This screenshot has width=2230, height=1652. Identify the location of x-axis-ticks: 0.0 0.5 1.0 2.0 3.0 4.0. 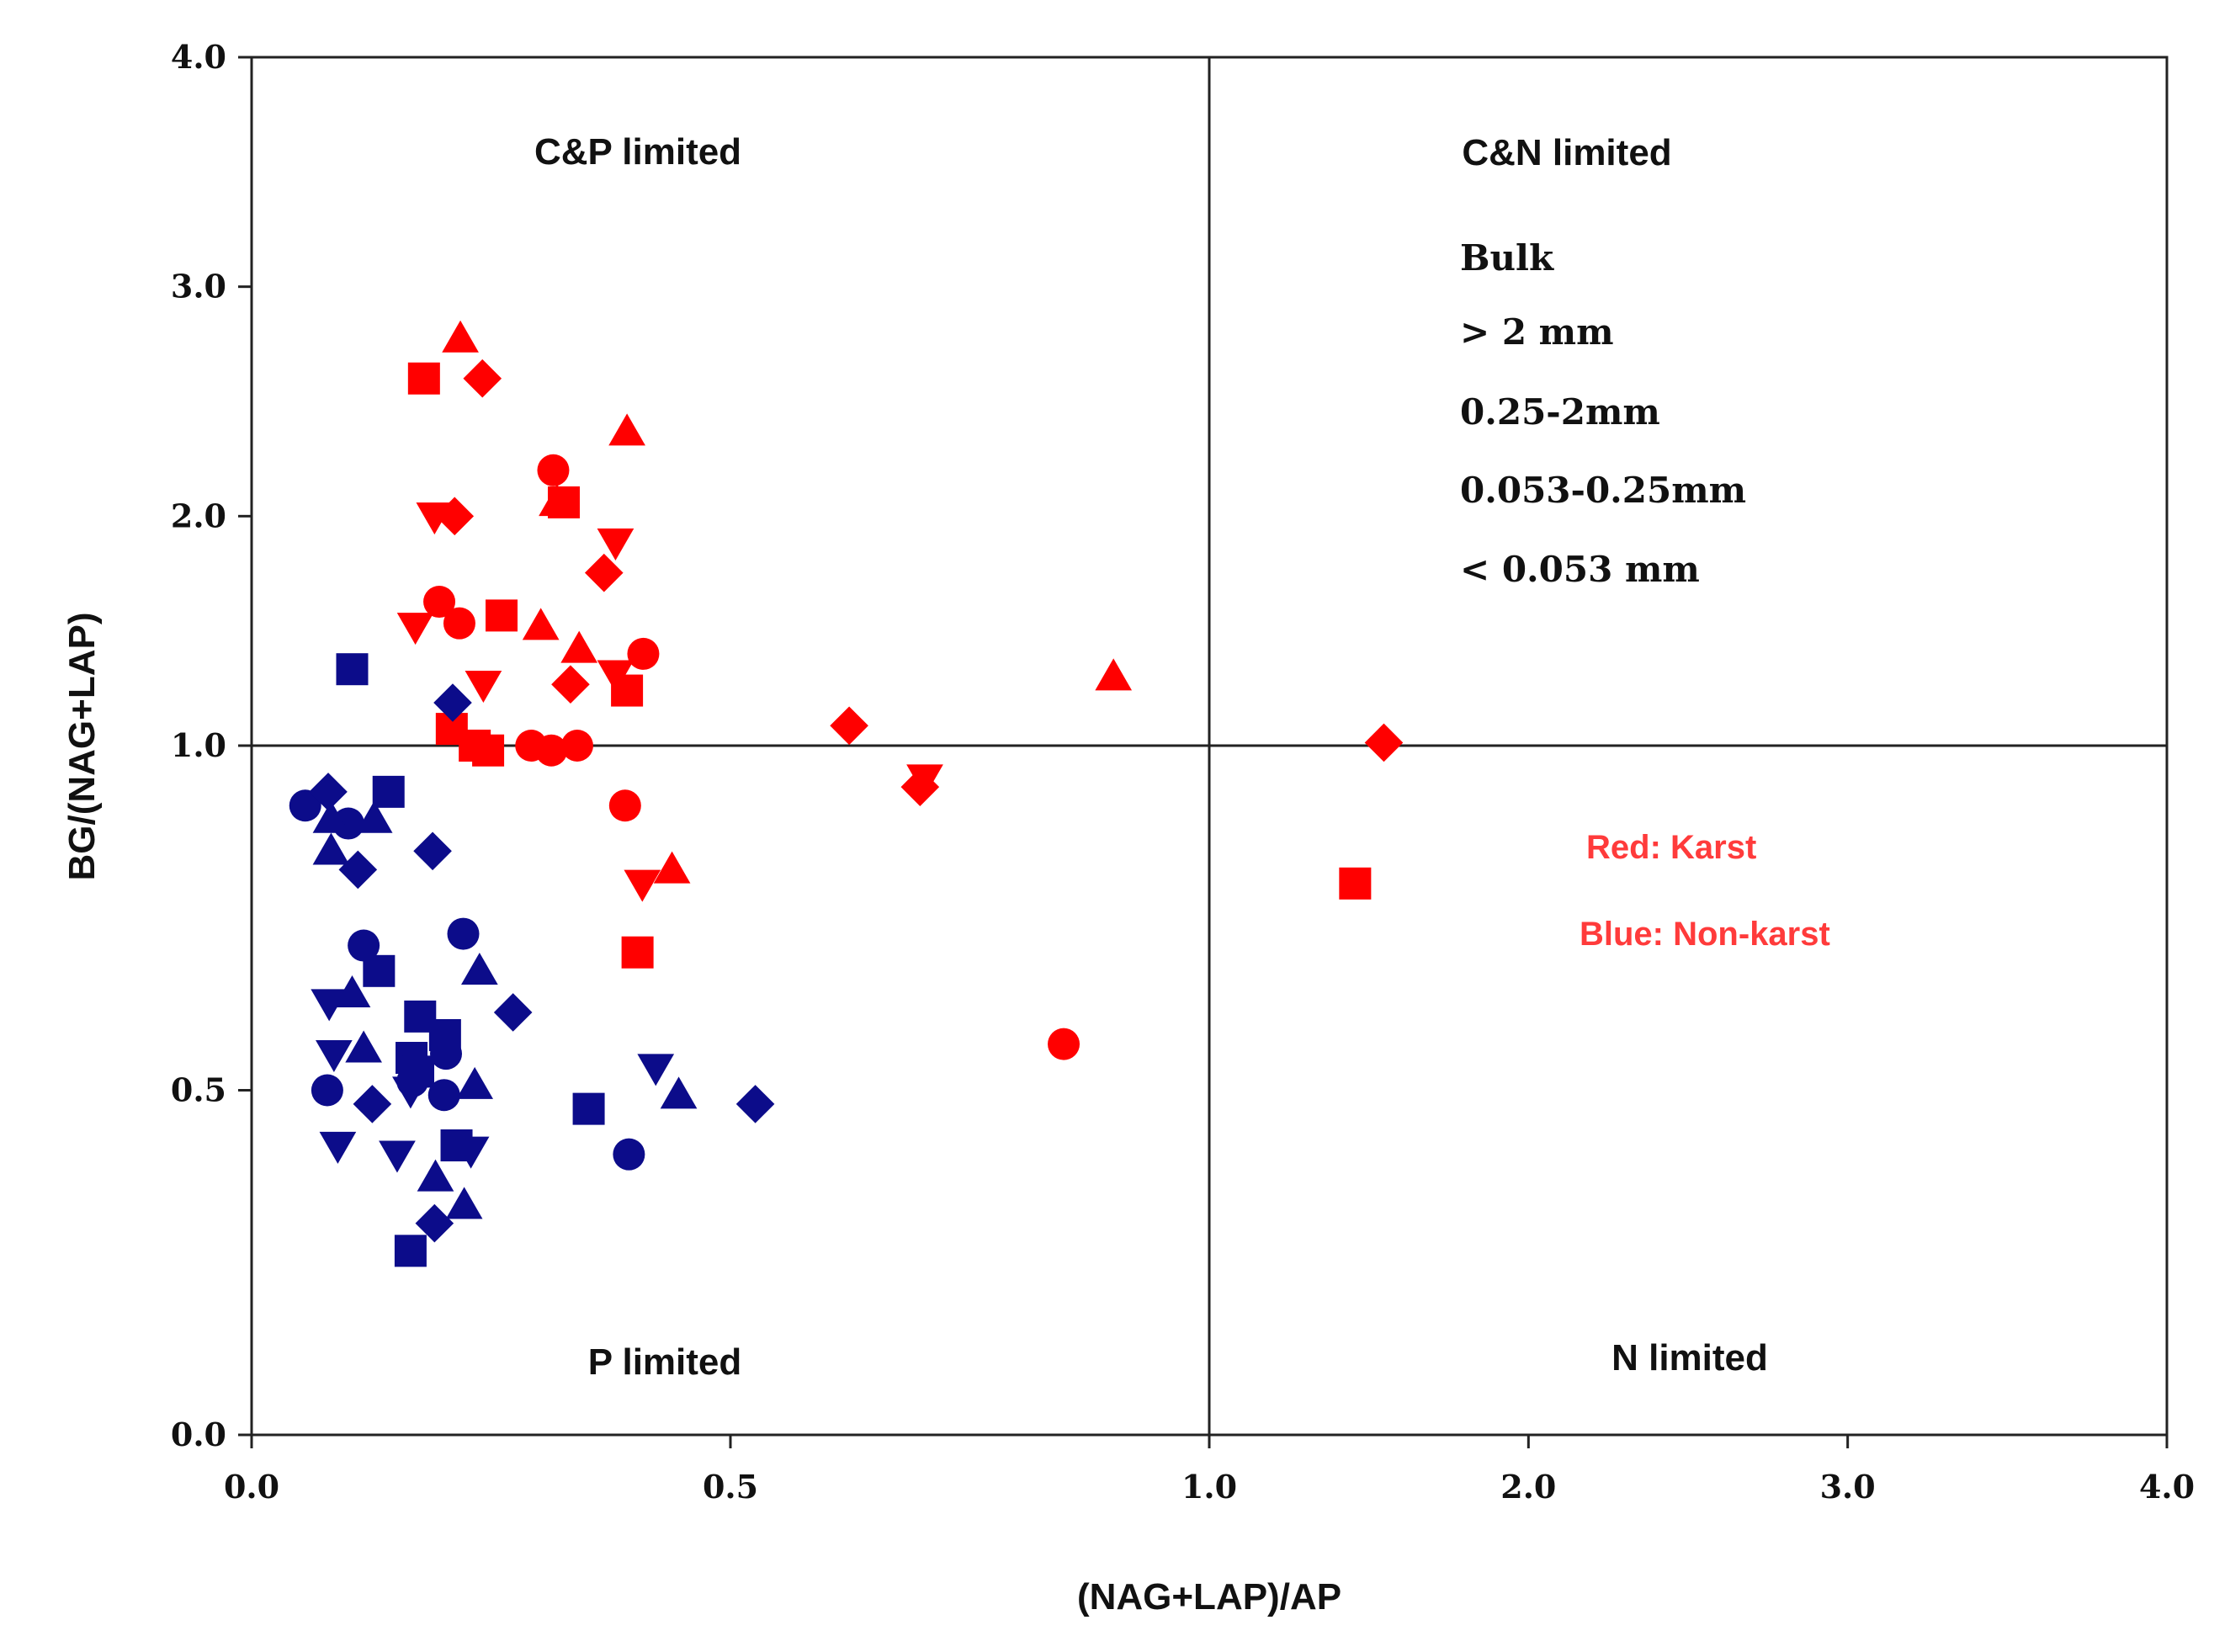
(1210, 1470).